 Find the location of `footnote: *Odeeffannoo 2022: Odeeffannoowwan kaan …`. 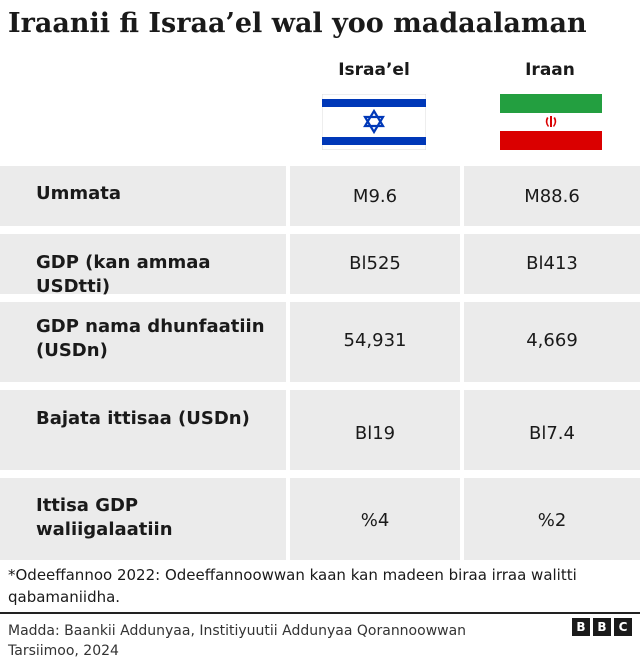

footnote: *Odeeffannoo 2022: Odeeffannoowwan kaan … is located at coordinates (292, 586).